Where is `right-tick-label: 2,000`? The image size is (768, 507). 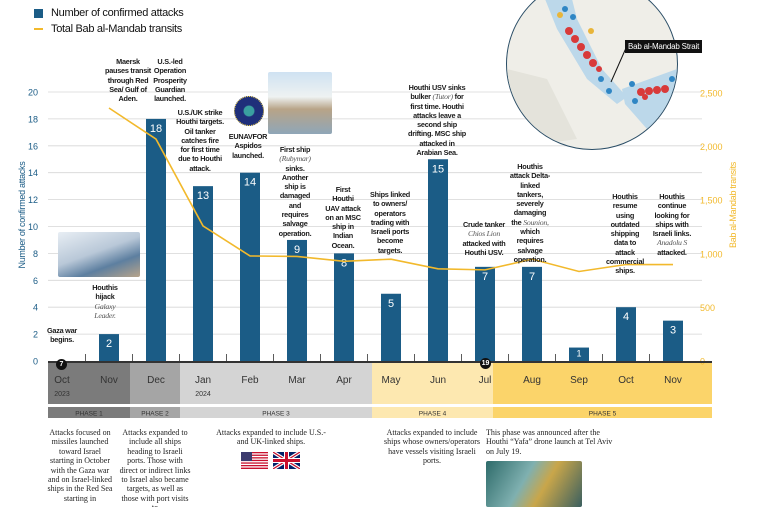
right-tick-label: 2,000 is located at coordinates (711, 147).